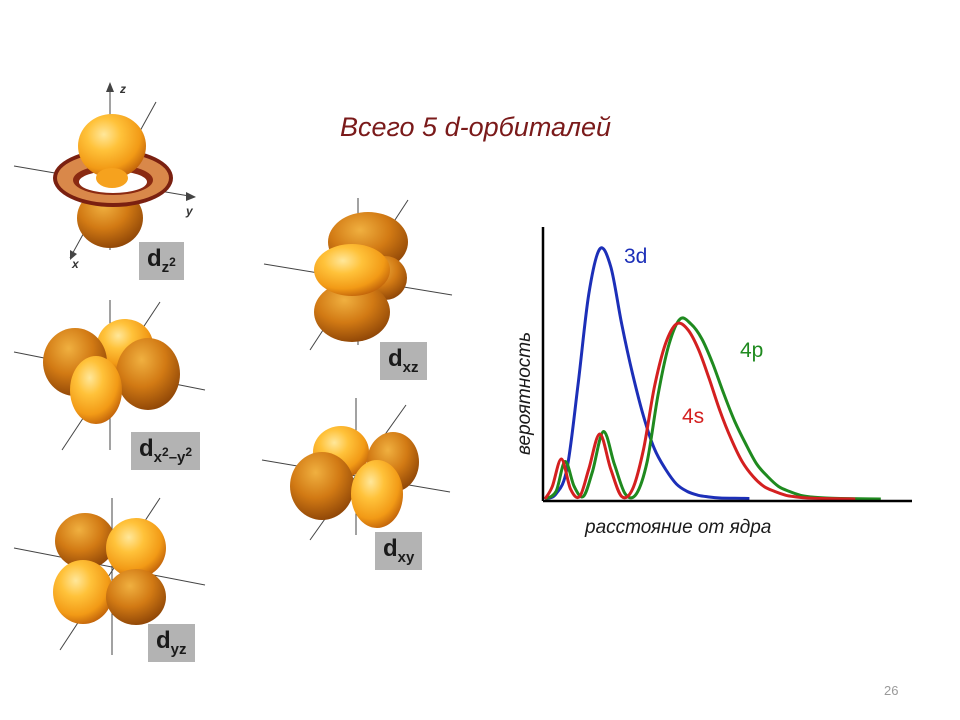 Image resolution: width=960 pixels, height=720 pixels. I want to click on x-axis-title: расстояние от ядра, so click(677, 527).